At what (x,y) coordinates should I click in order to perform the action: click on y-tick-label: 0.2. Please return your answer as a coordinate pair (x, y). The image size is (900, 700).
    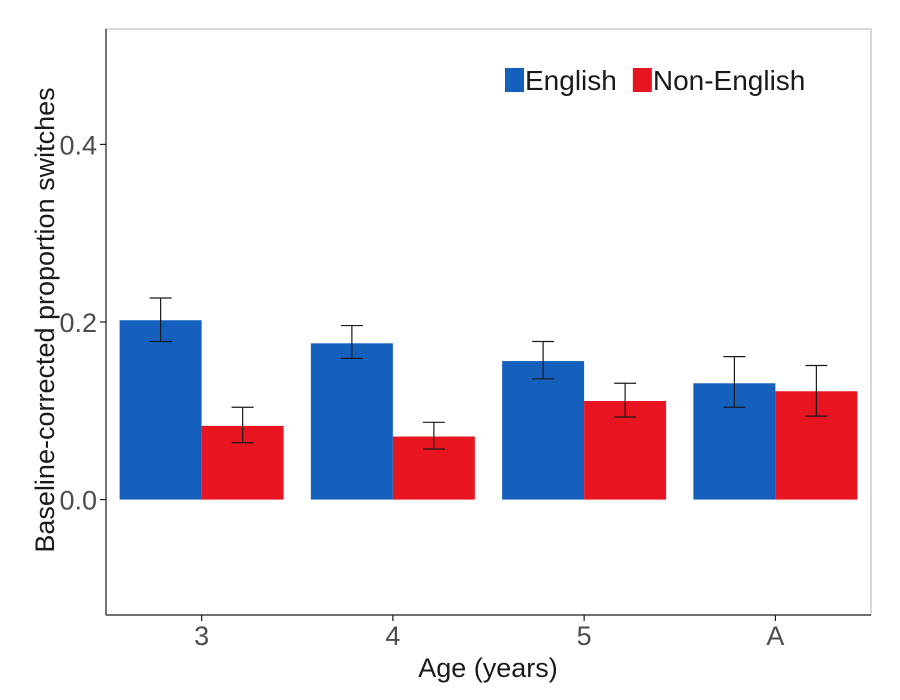
    Looking at the image, I should click on (78, 323).